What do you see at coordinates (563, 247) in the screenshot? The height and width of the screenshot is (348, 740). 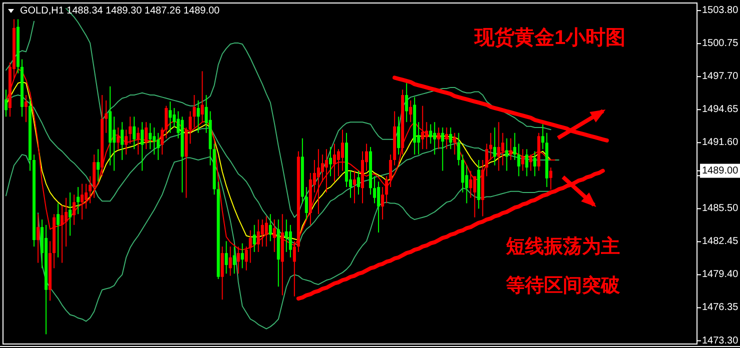 I see `annotation: 短线振荡为主` at bounding box center [563, 247].